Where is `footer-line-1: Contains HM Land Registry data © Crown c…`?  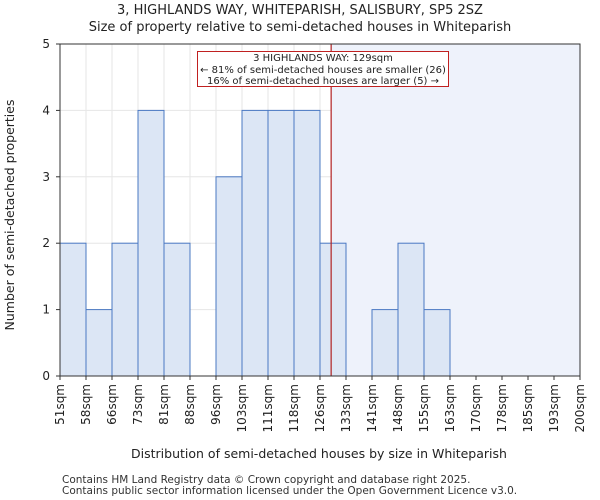 footer-line-1: Contains HM Land Registry data © Crown c… is located at coordinates (266, 480).